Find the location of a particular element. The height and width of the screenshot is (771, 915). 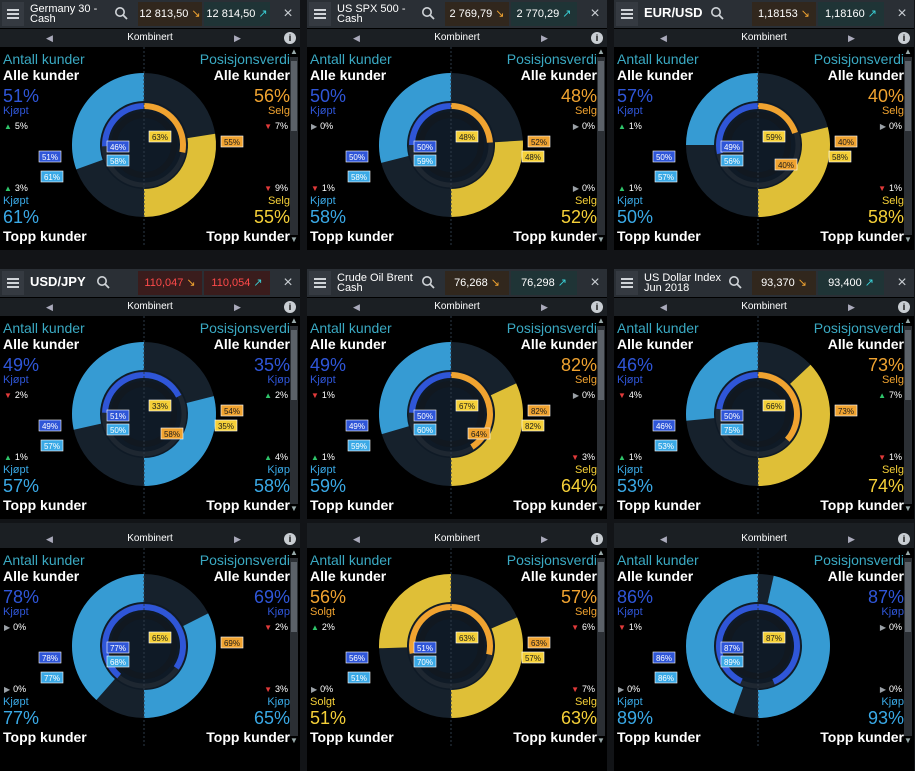

sell-price-button: 76,268 ↘ is located at coordinates (477, 283).